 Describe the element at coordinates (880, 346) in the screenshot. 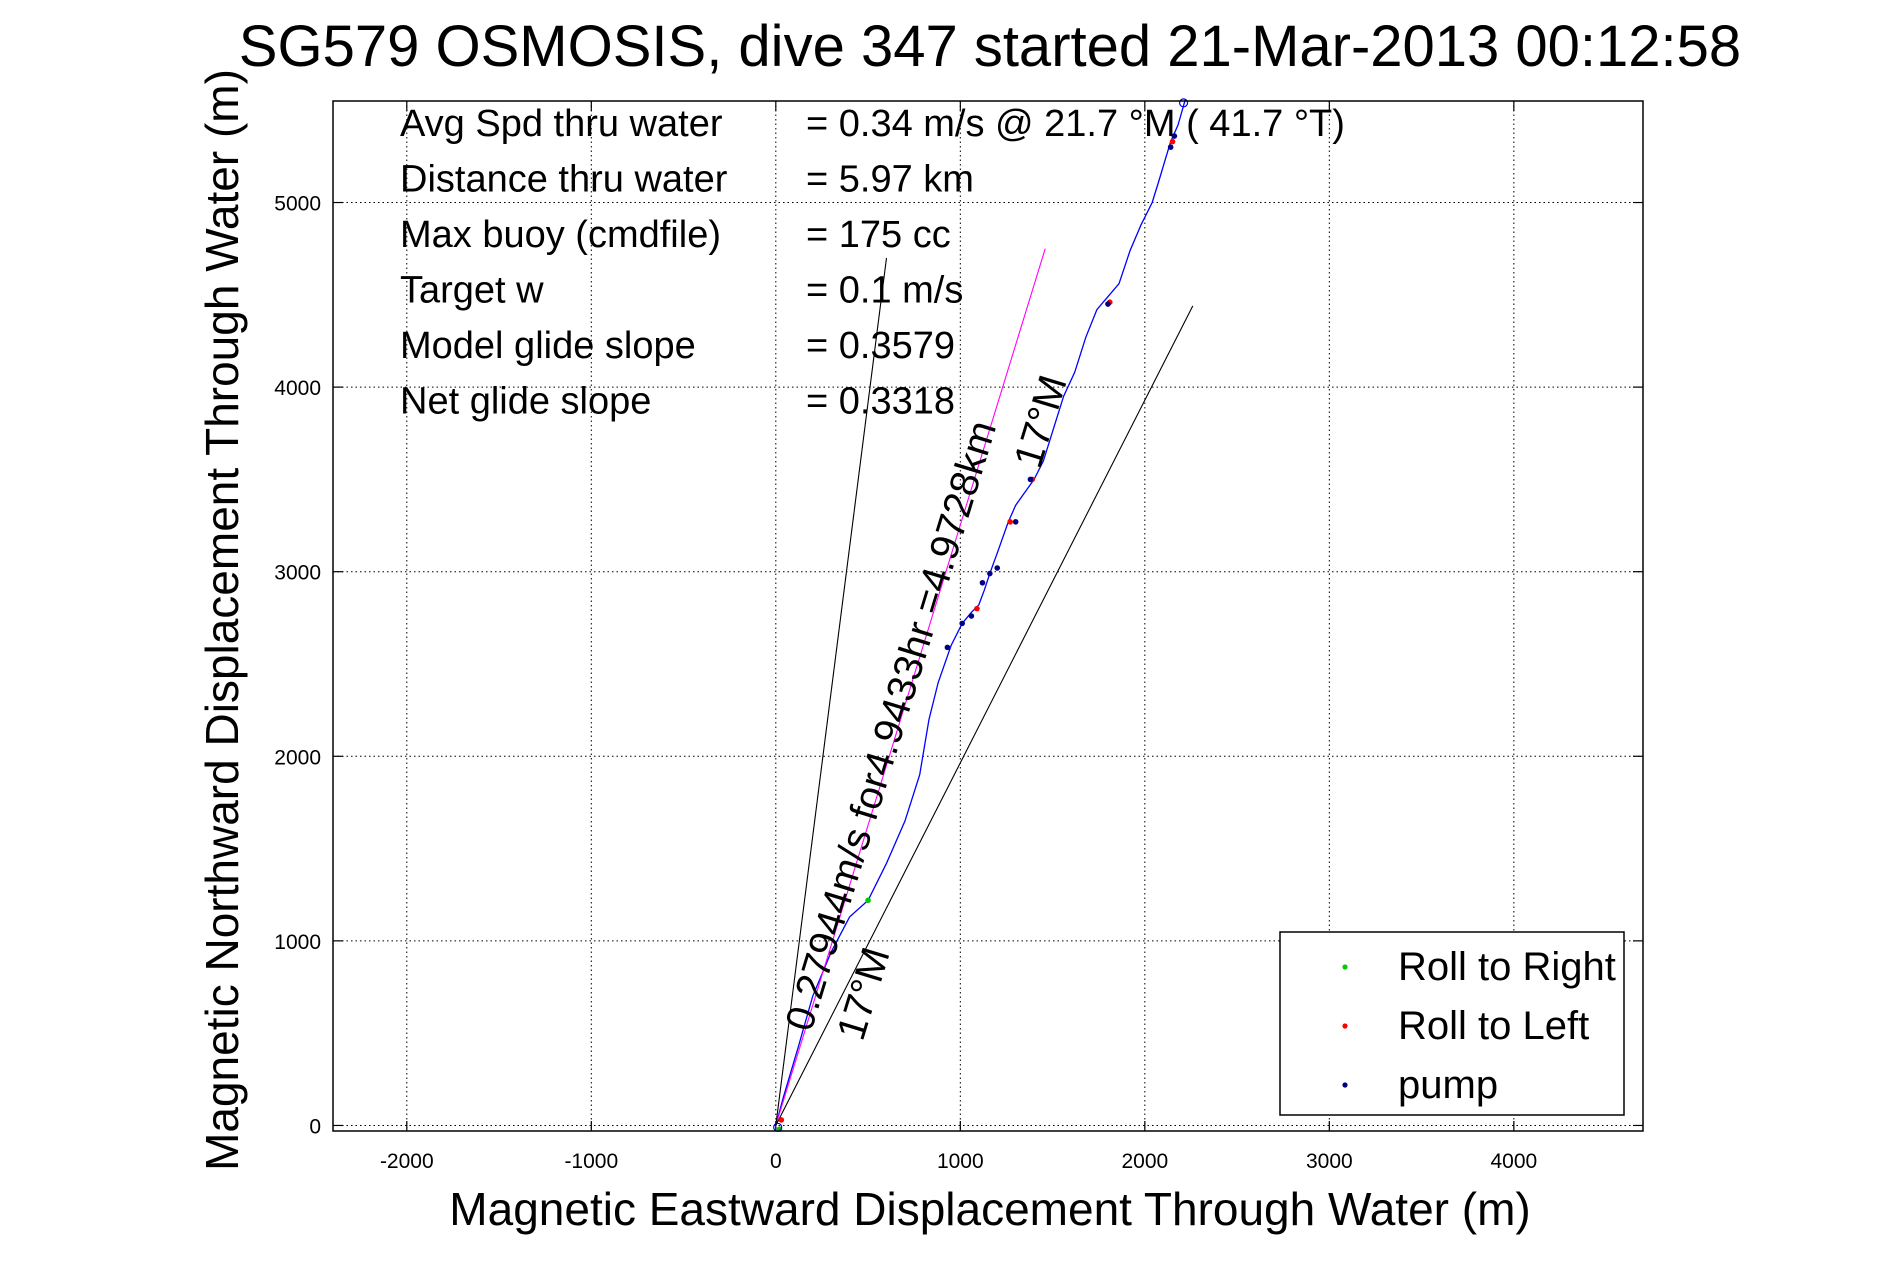

I see `stats-value: = 0.3579` at that location.